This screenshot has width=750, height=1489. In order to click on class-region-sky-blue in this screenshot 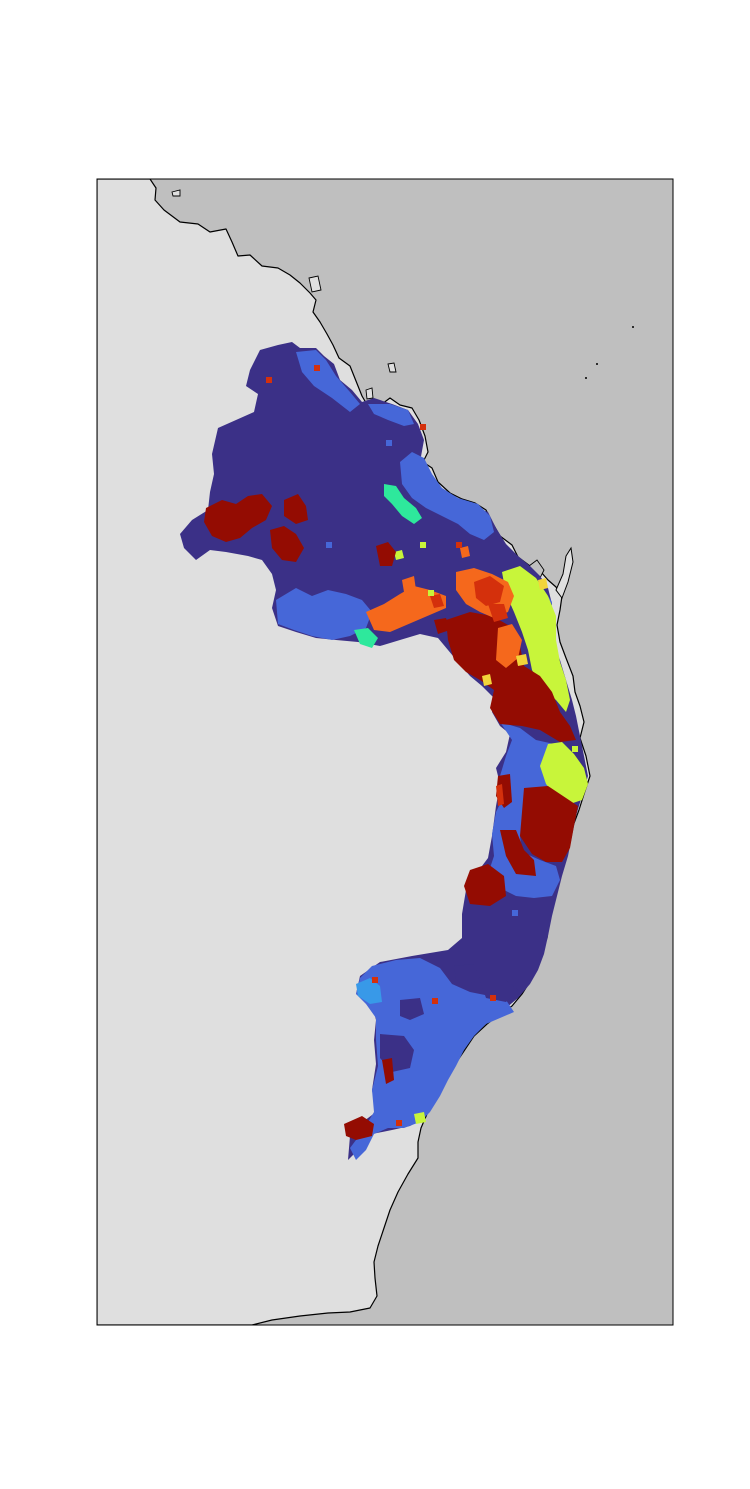, I will do `click(369, 991)`.